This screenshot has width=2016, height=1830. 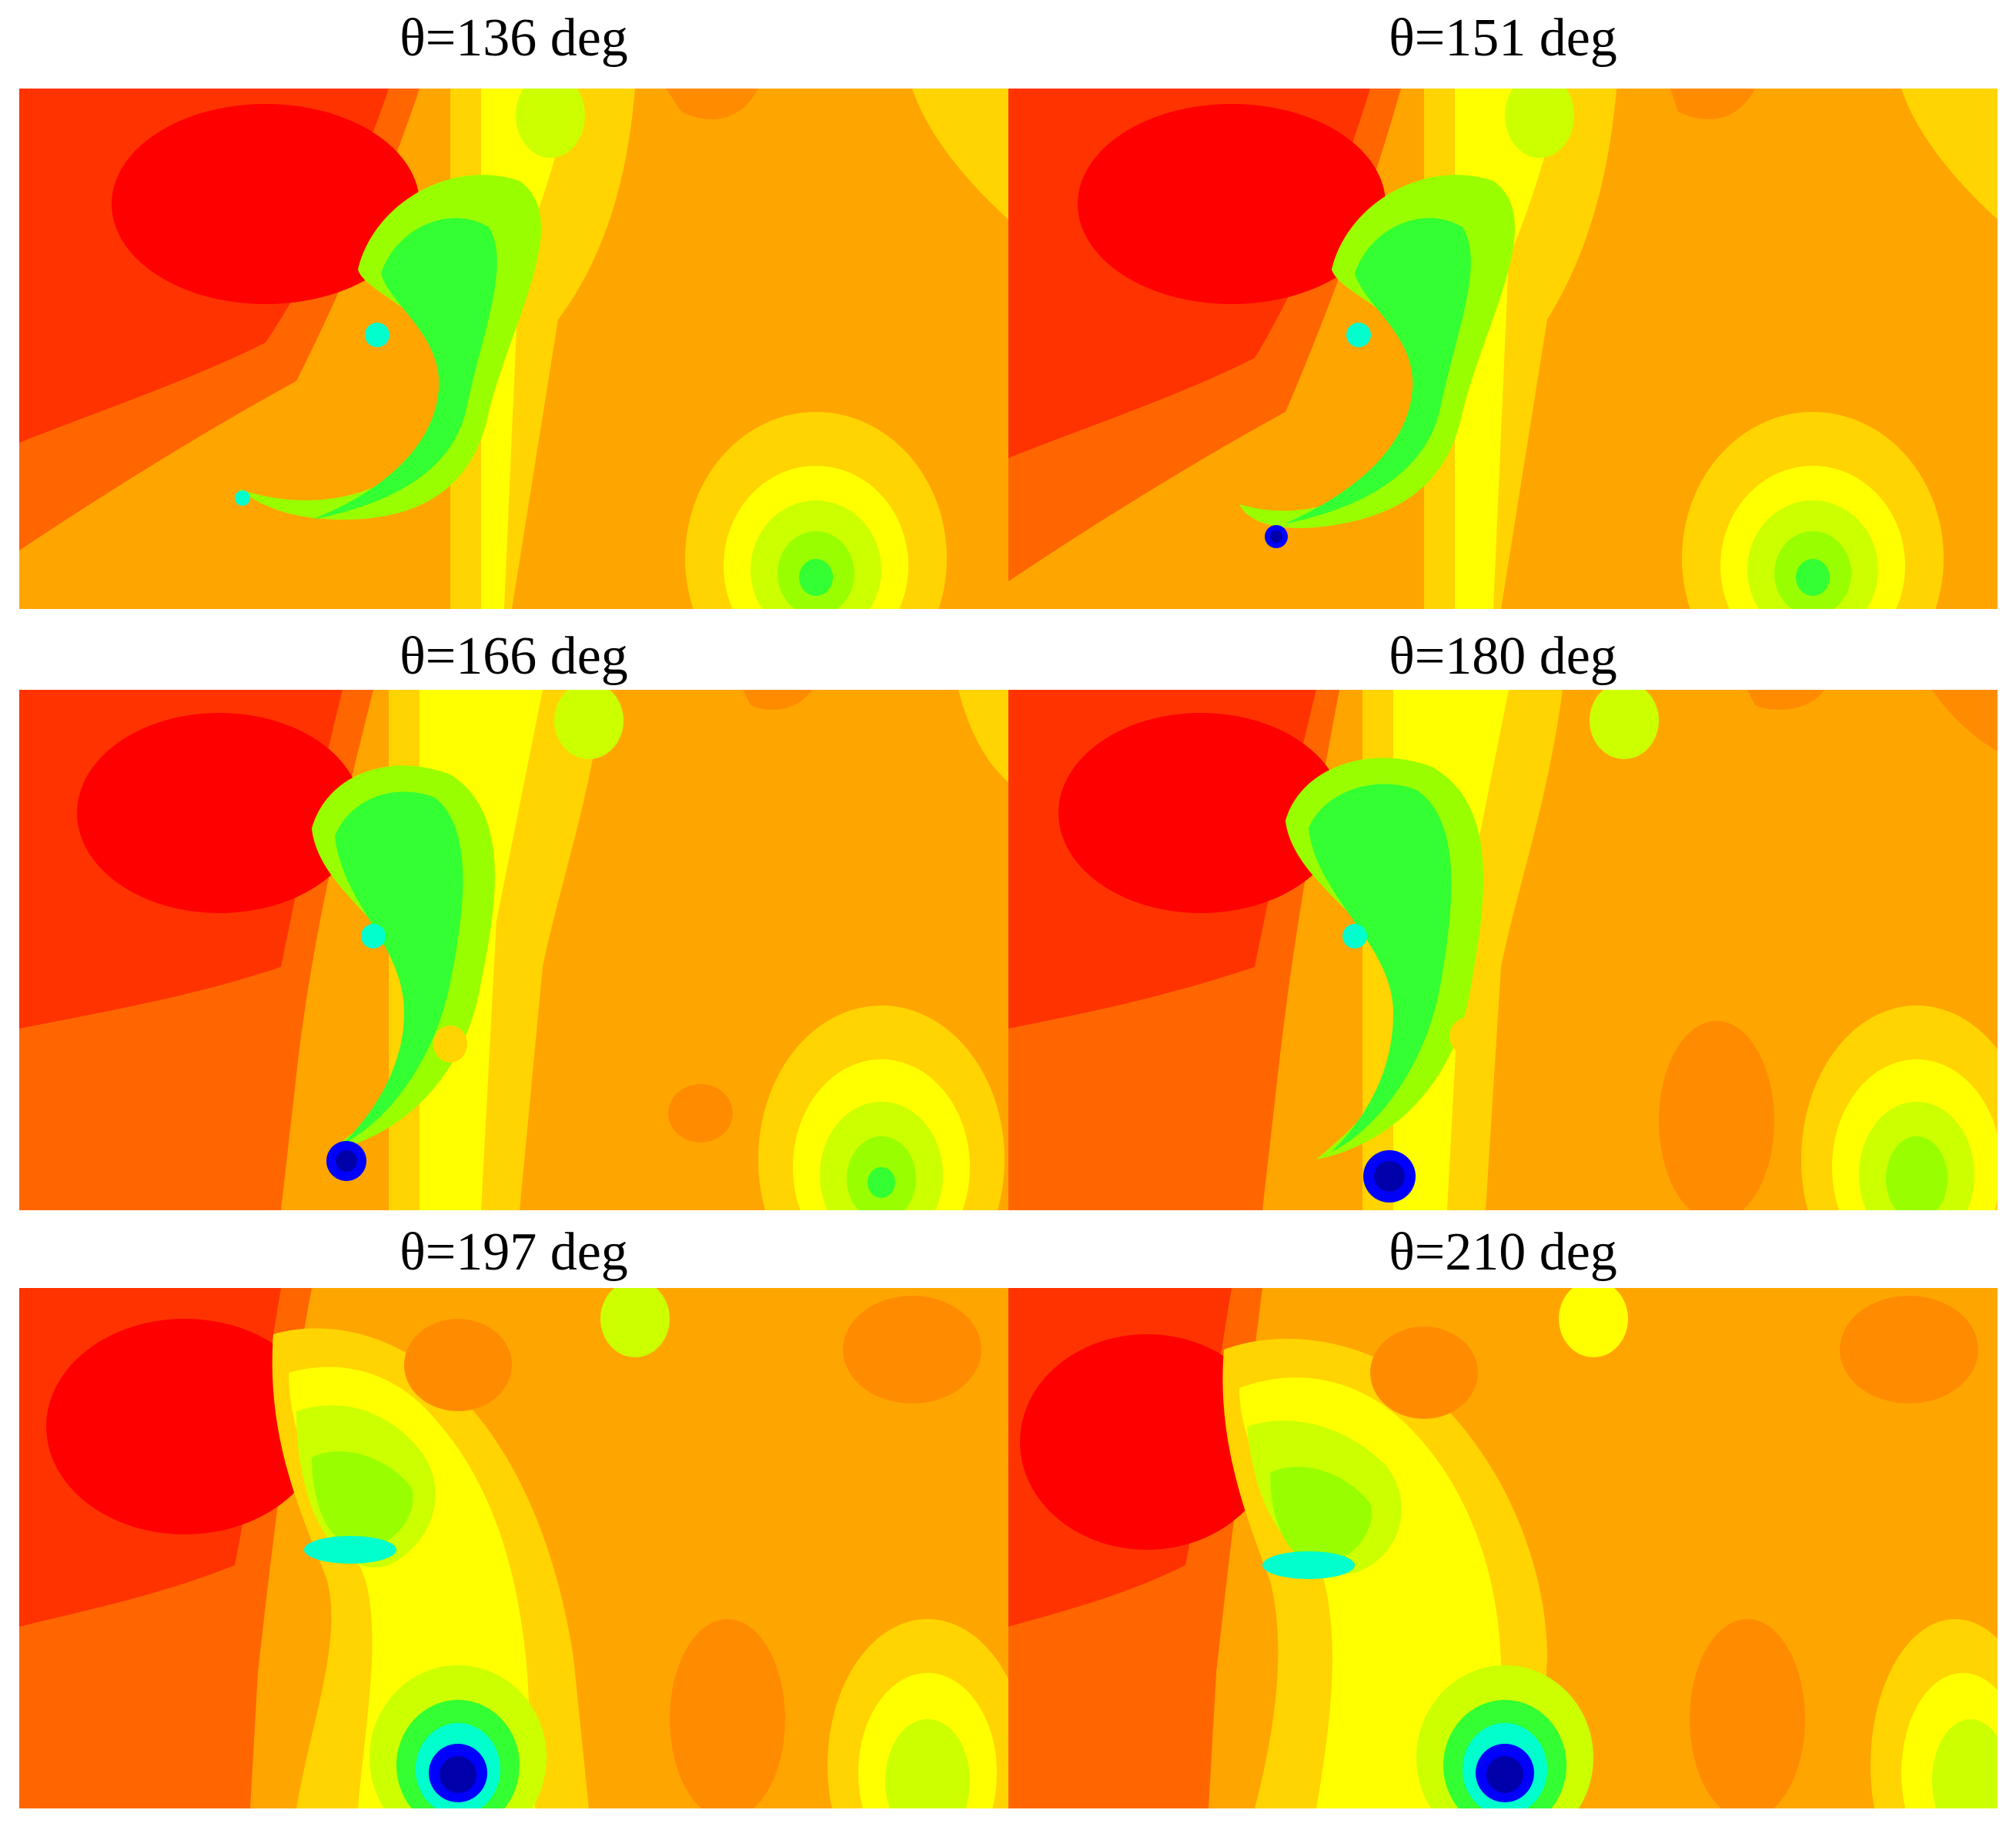 I want to click on panel-title-4: θ=180 deg, so click(x=1503, y=656).